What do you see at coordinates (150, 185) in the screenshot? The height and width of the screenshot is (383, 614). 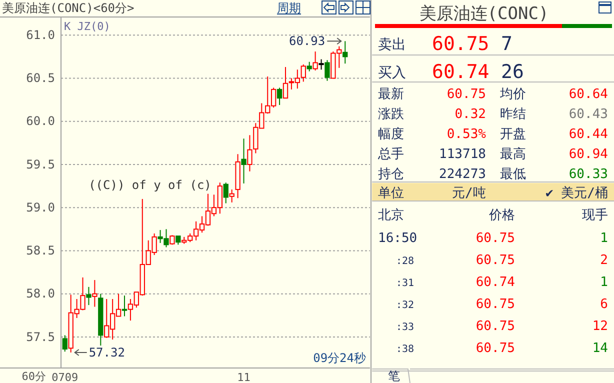 I see `annotation: ((C)) of y of (c)` at bounding box center [150, 185].